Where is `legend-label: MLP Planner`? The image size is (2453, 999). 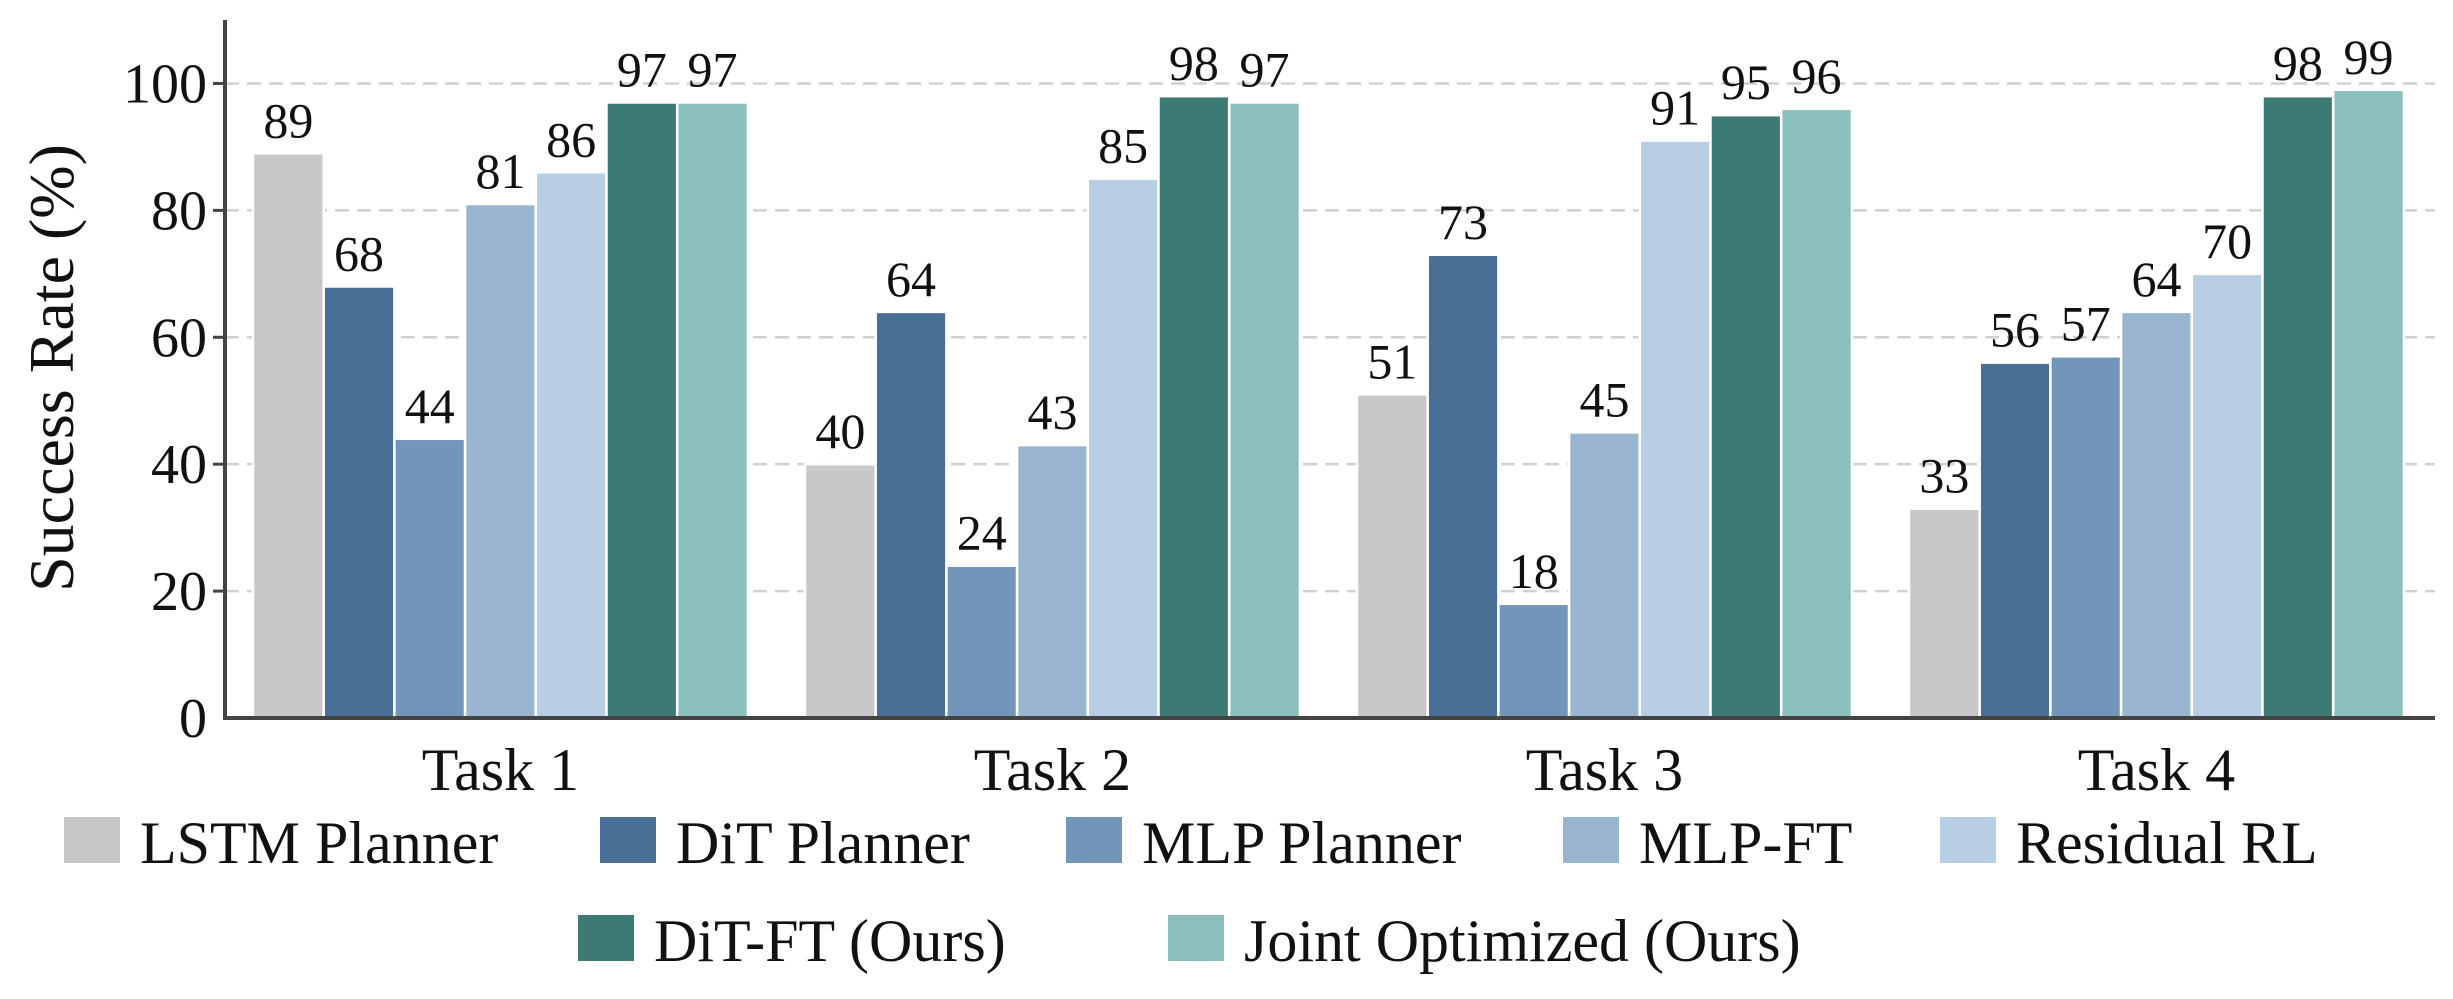 legend-label: MLP Planner is located at coordinates (1301, 843).